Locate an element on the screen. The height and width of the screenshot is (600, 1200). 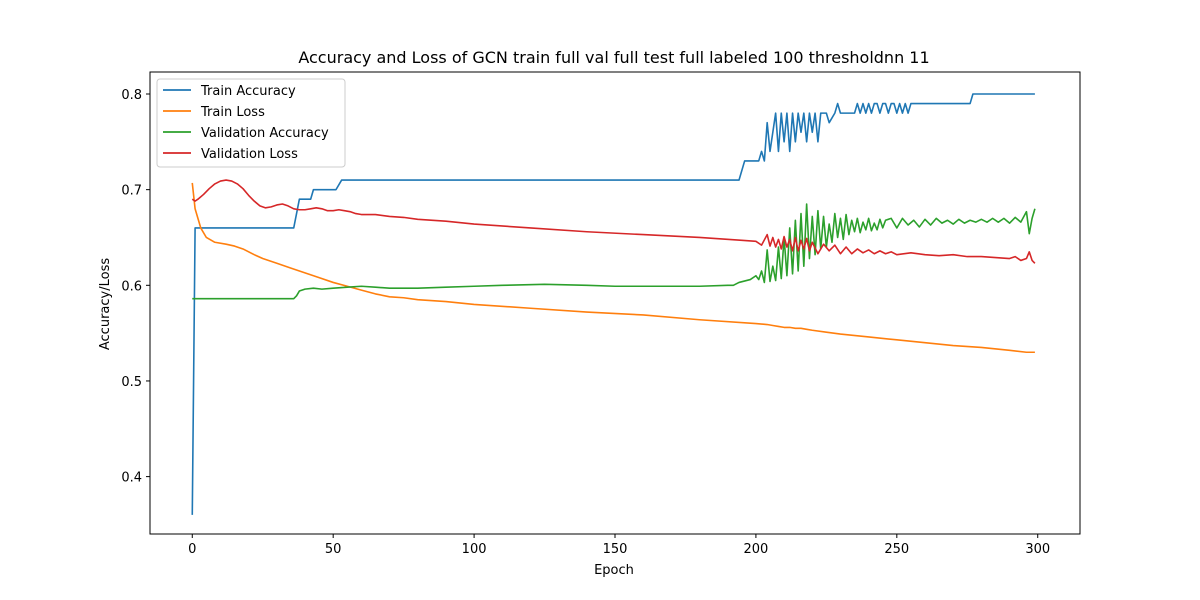
y-tick-label: 0.4 is located at coordinates (131, 478).